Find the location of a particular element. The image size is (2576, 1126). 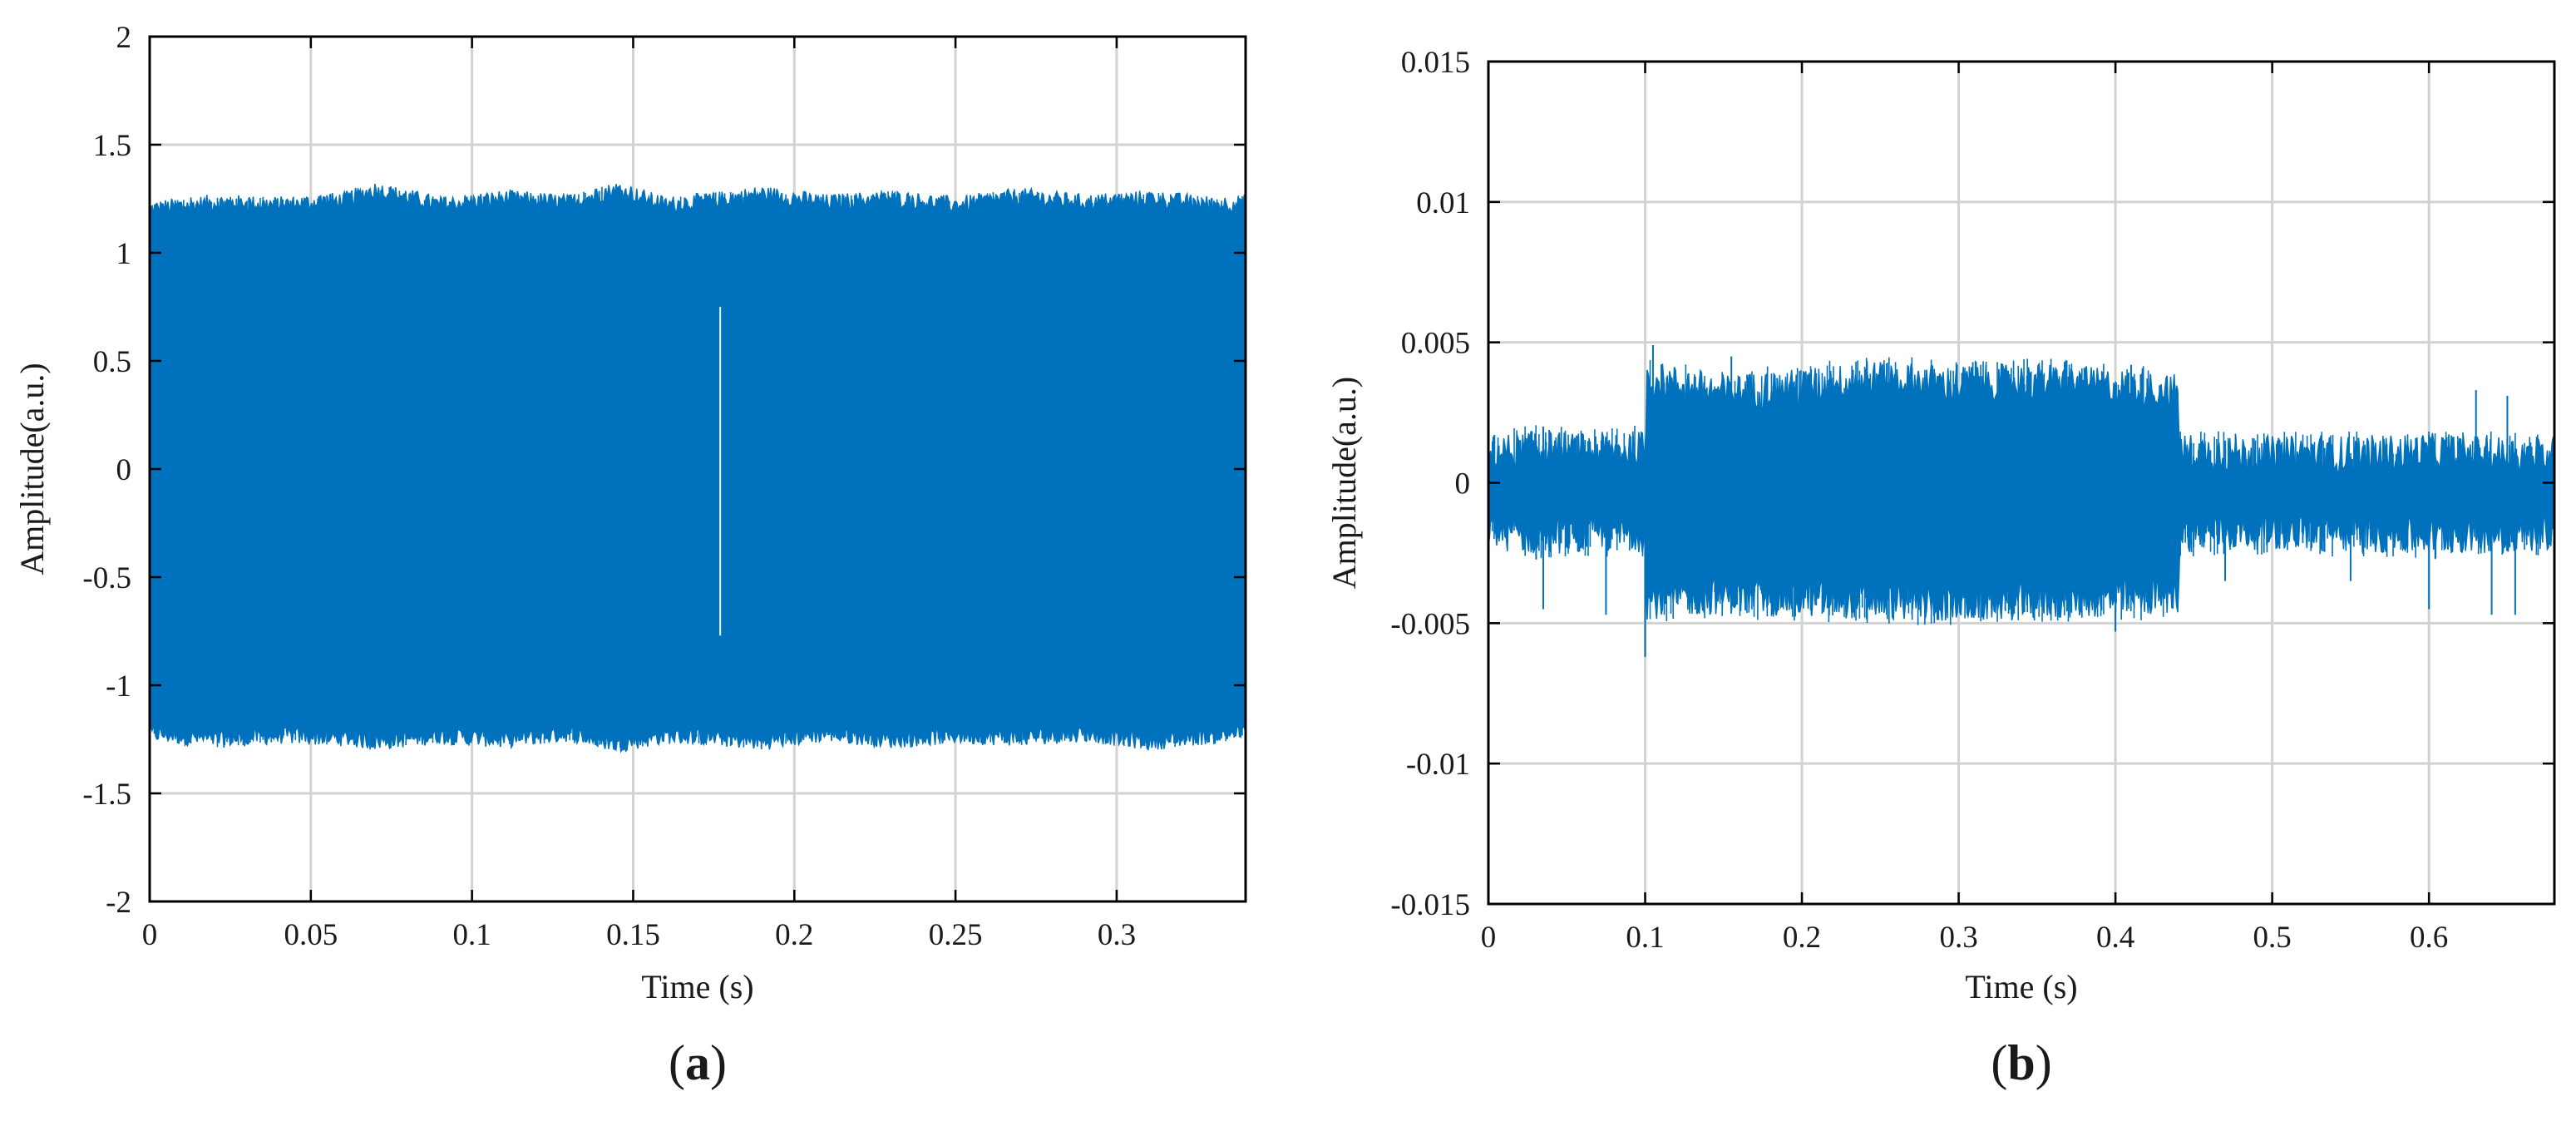

panel-label-b: (b) is located at coordinates (2021, 1062).